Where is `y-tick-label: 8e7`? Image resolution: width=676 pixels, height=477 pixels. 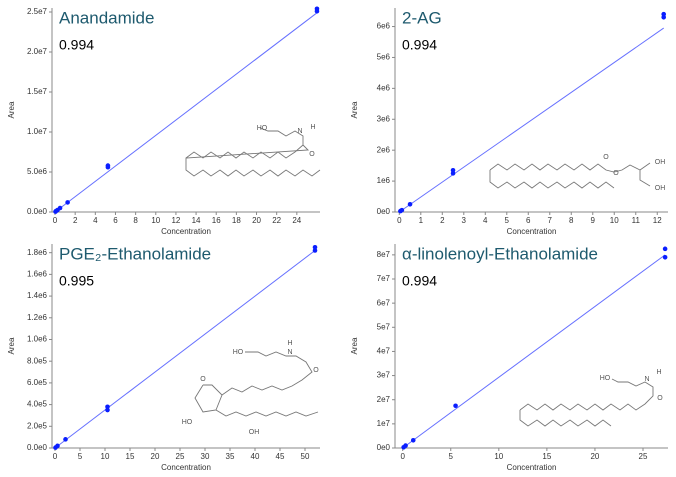
y-tick-label: 8e7 is located at coordinates (384, 254).